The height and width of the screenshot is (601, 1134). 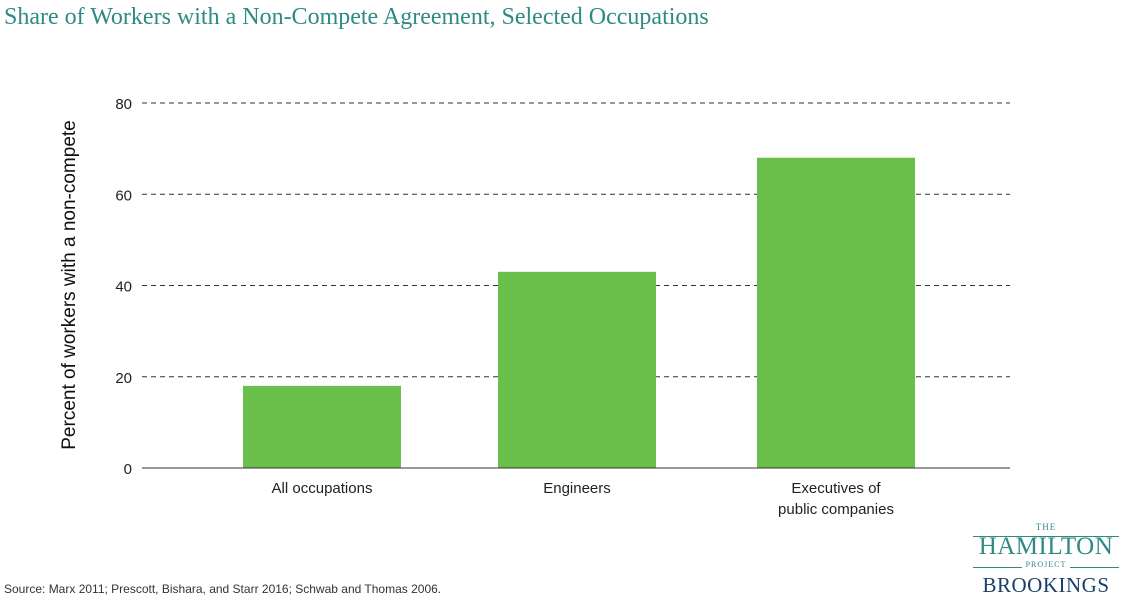 What do you see at coordinates (123, 104) in the screenshot?
I see `y-tick-label: 80` at bounding box center [123, 104].